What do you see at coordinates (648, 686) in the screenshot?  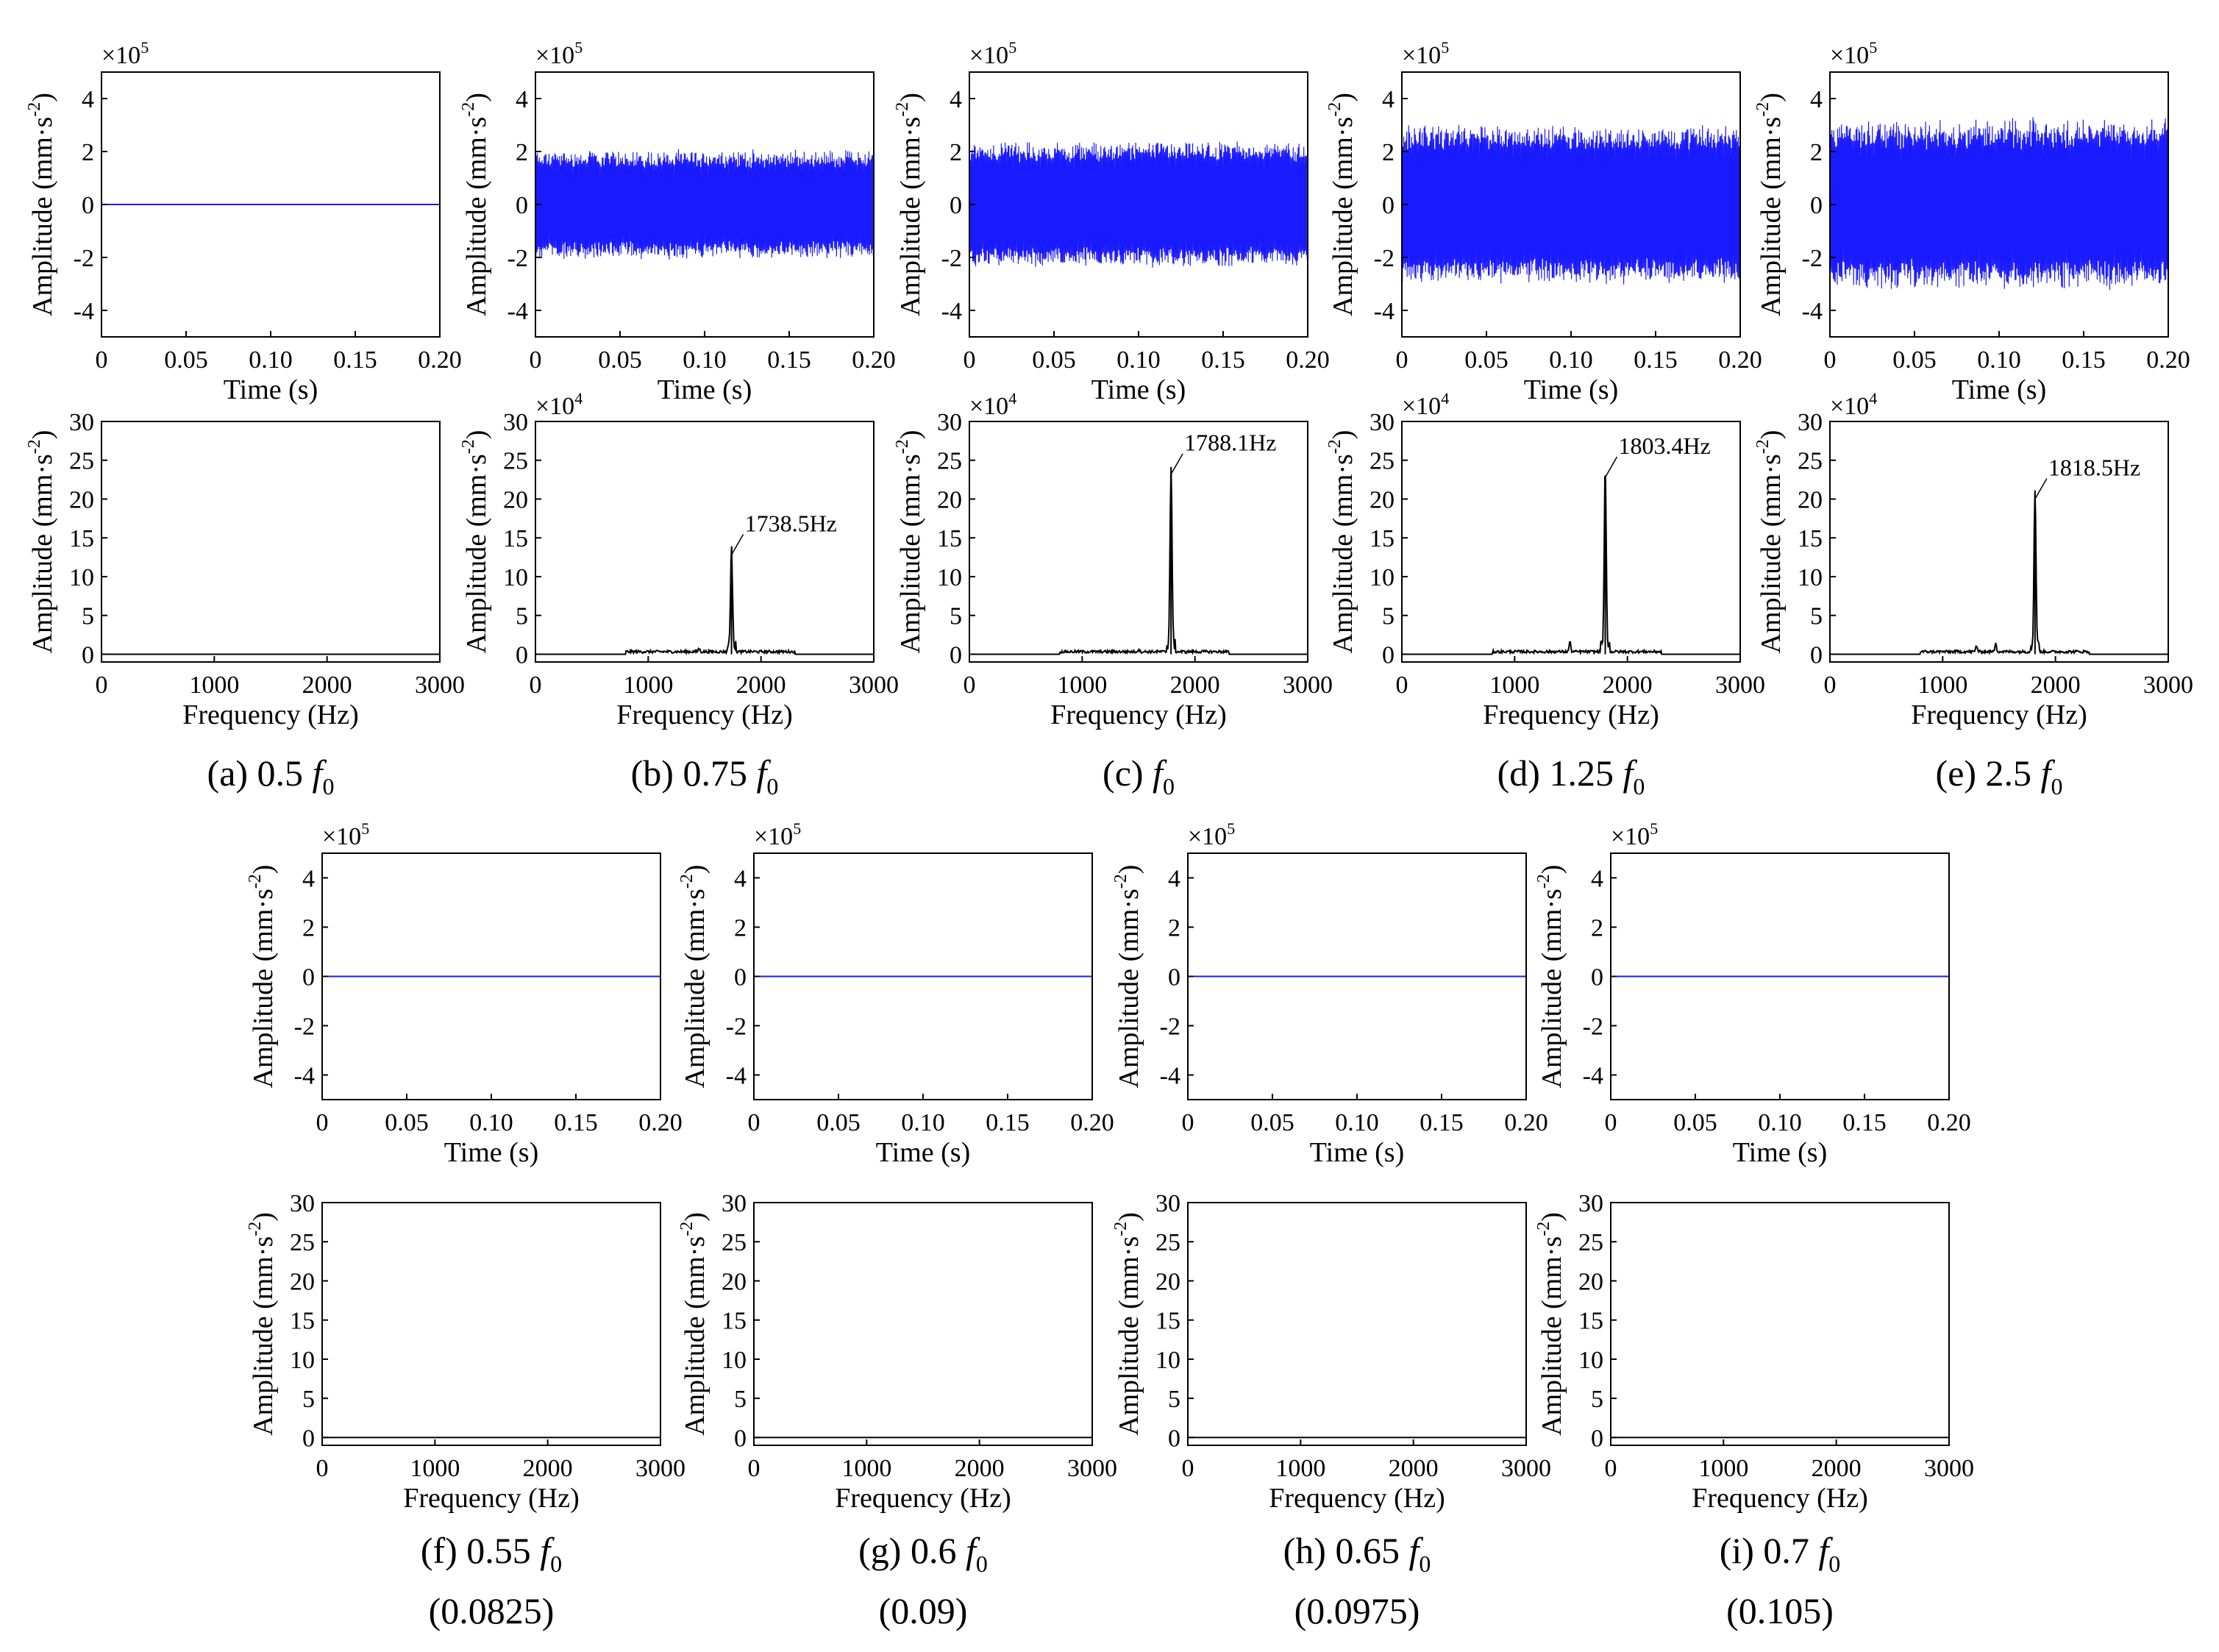 I see `x-tick-label: 1000` at bounding box center [648, 686].